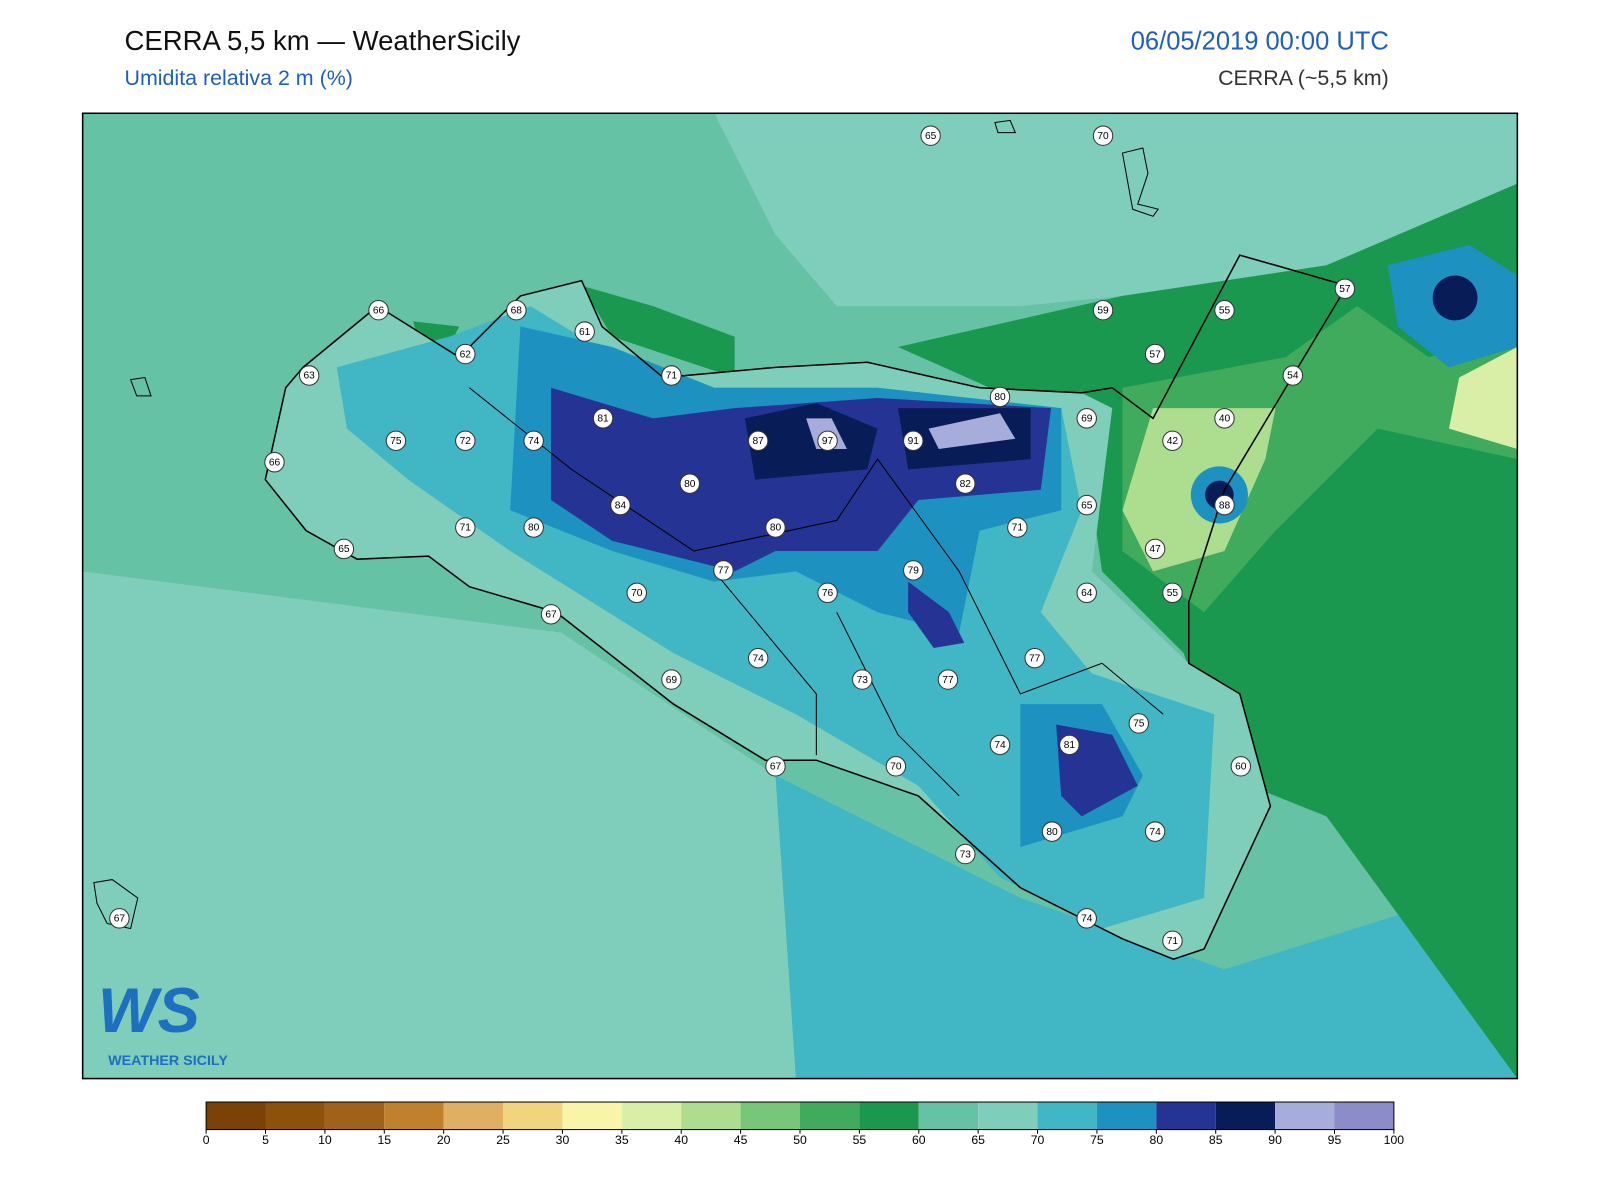  I want to click on station-value: 66, so click(379, 310).